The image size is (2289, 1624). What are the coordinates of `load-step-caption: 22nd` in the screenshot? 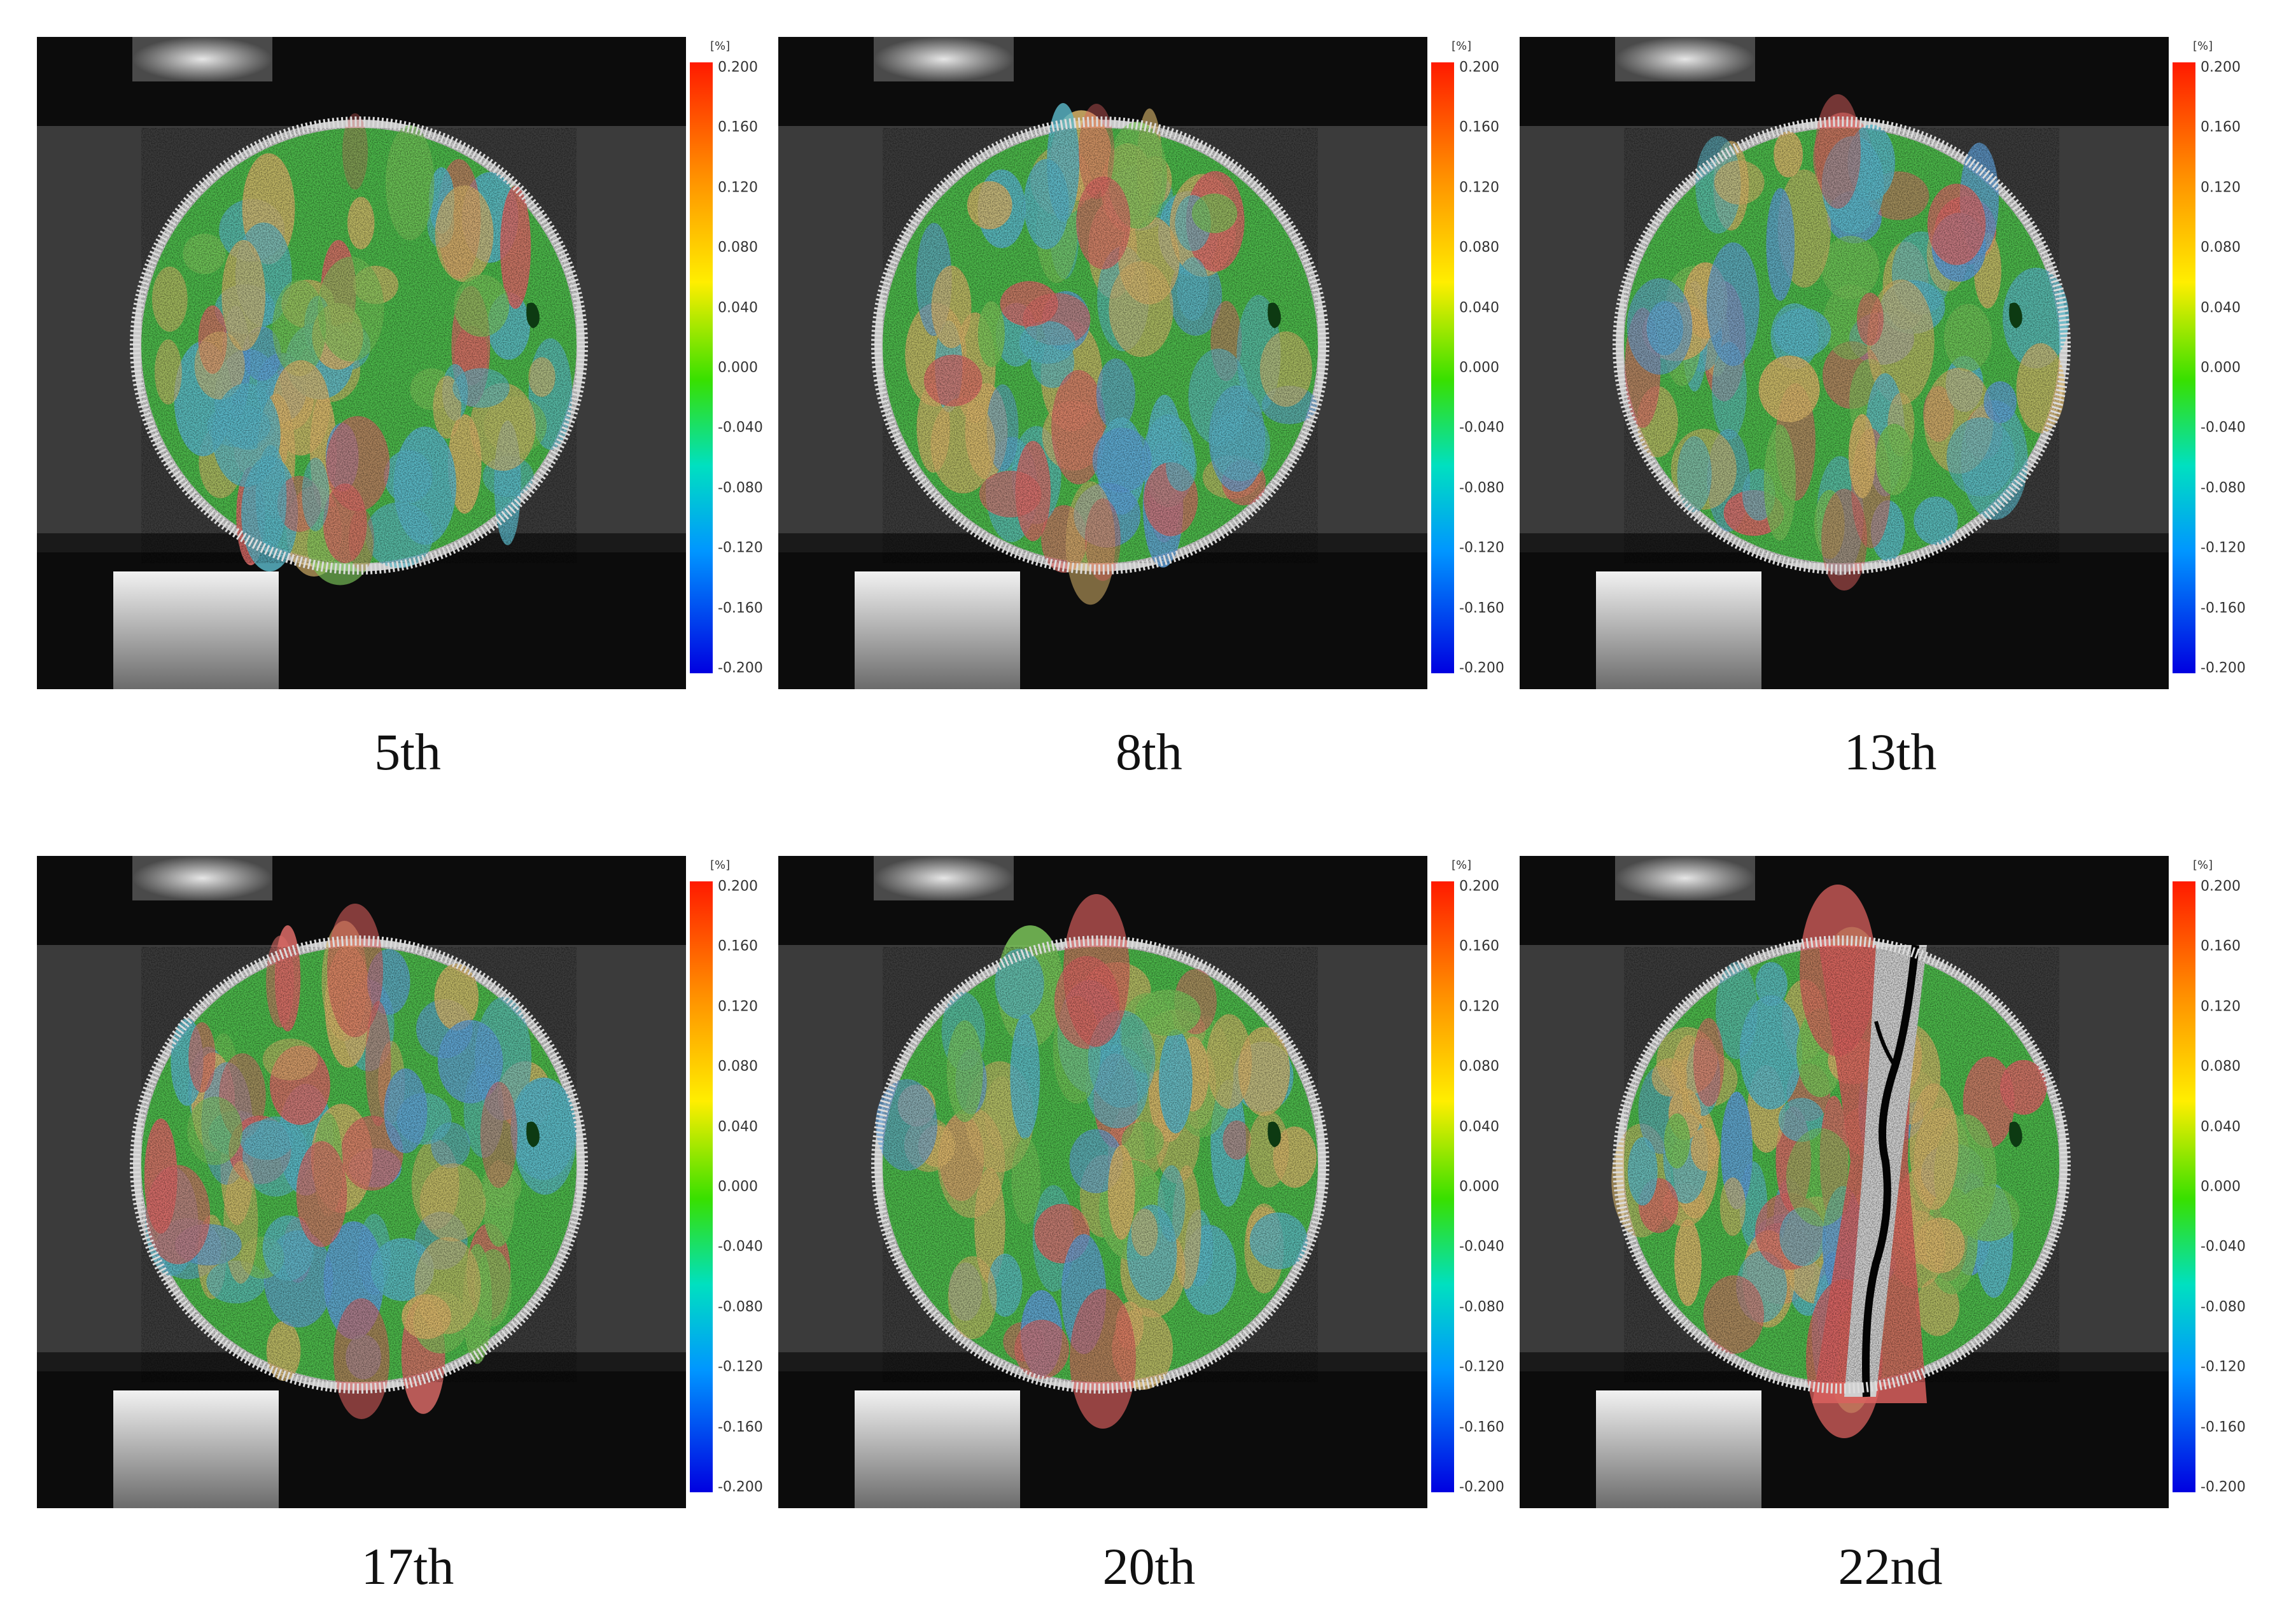 It's located at (1890, 1566).